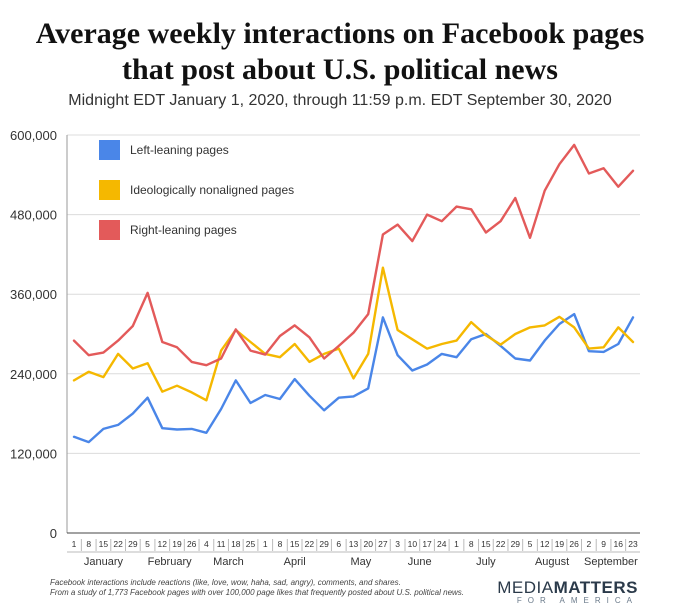 The image size is (680, 614). Describe the element at coordinates (340, 69) in the screenshot. I see `chart-title-line-2: that post about U.S. political news` at that location.